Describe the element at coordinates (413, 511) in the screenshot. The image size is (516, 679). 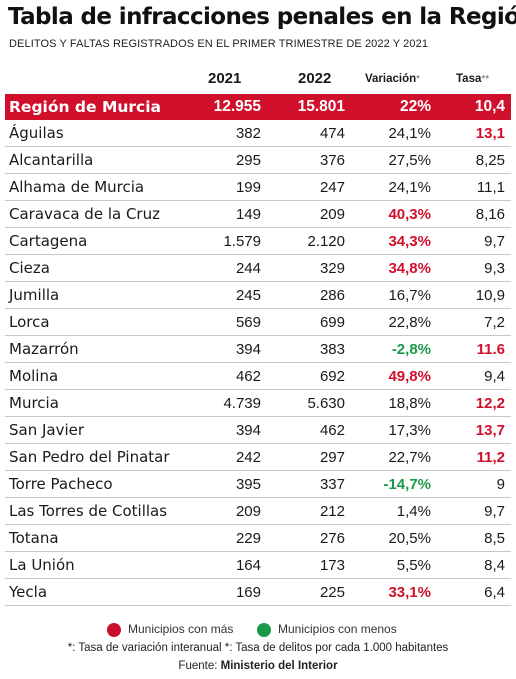
I see `cell-variacion: 1,4%` at that location.